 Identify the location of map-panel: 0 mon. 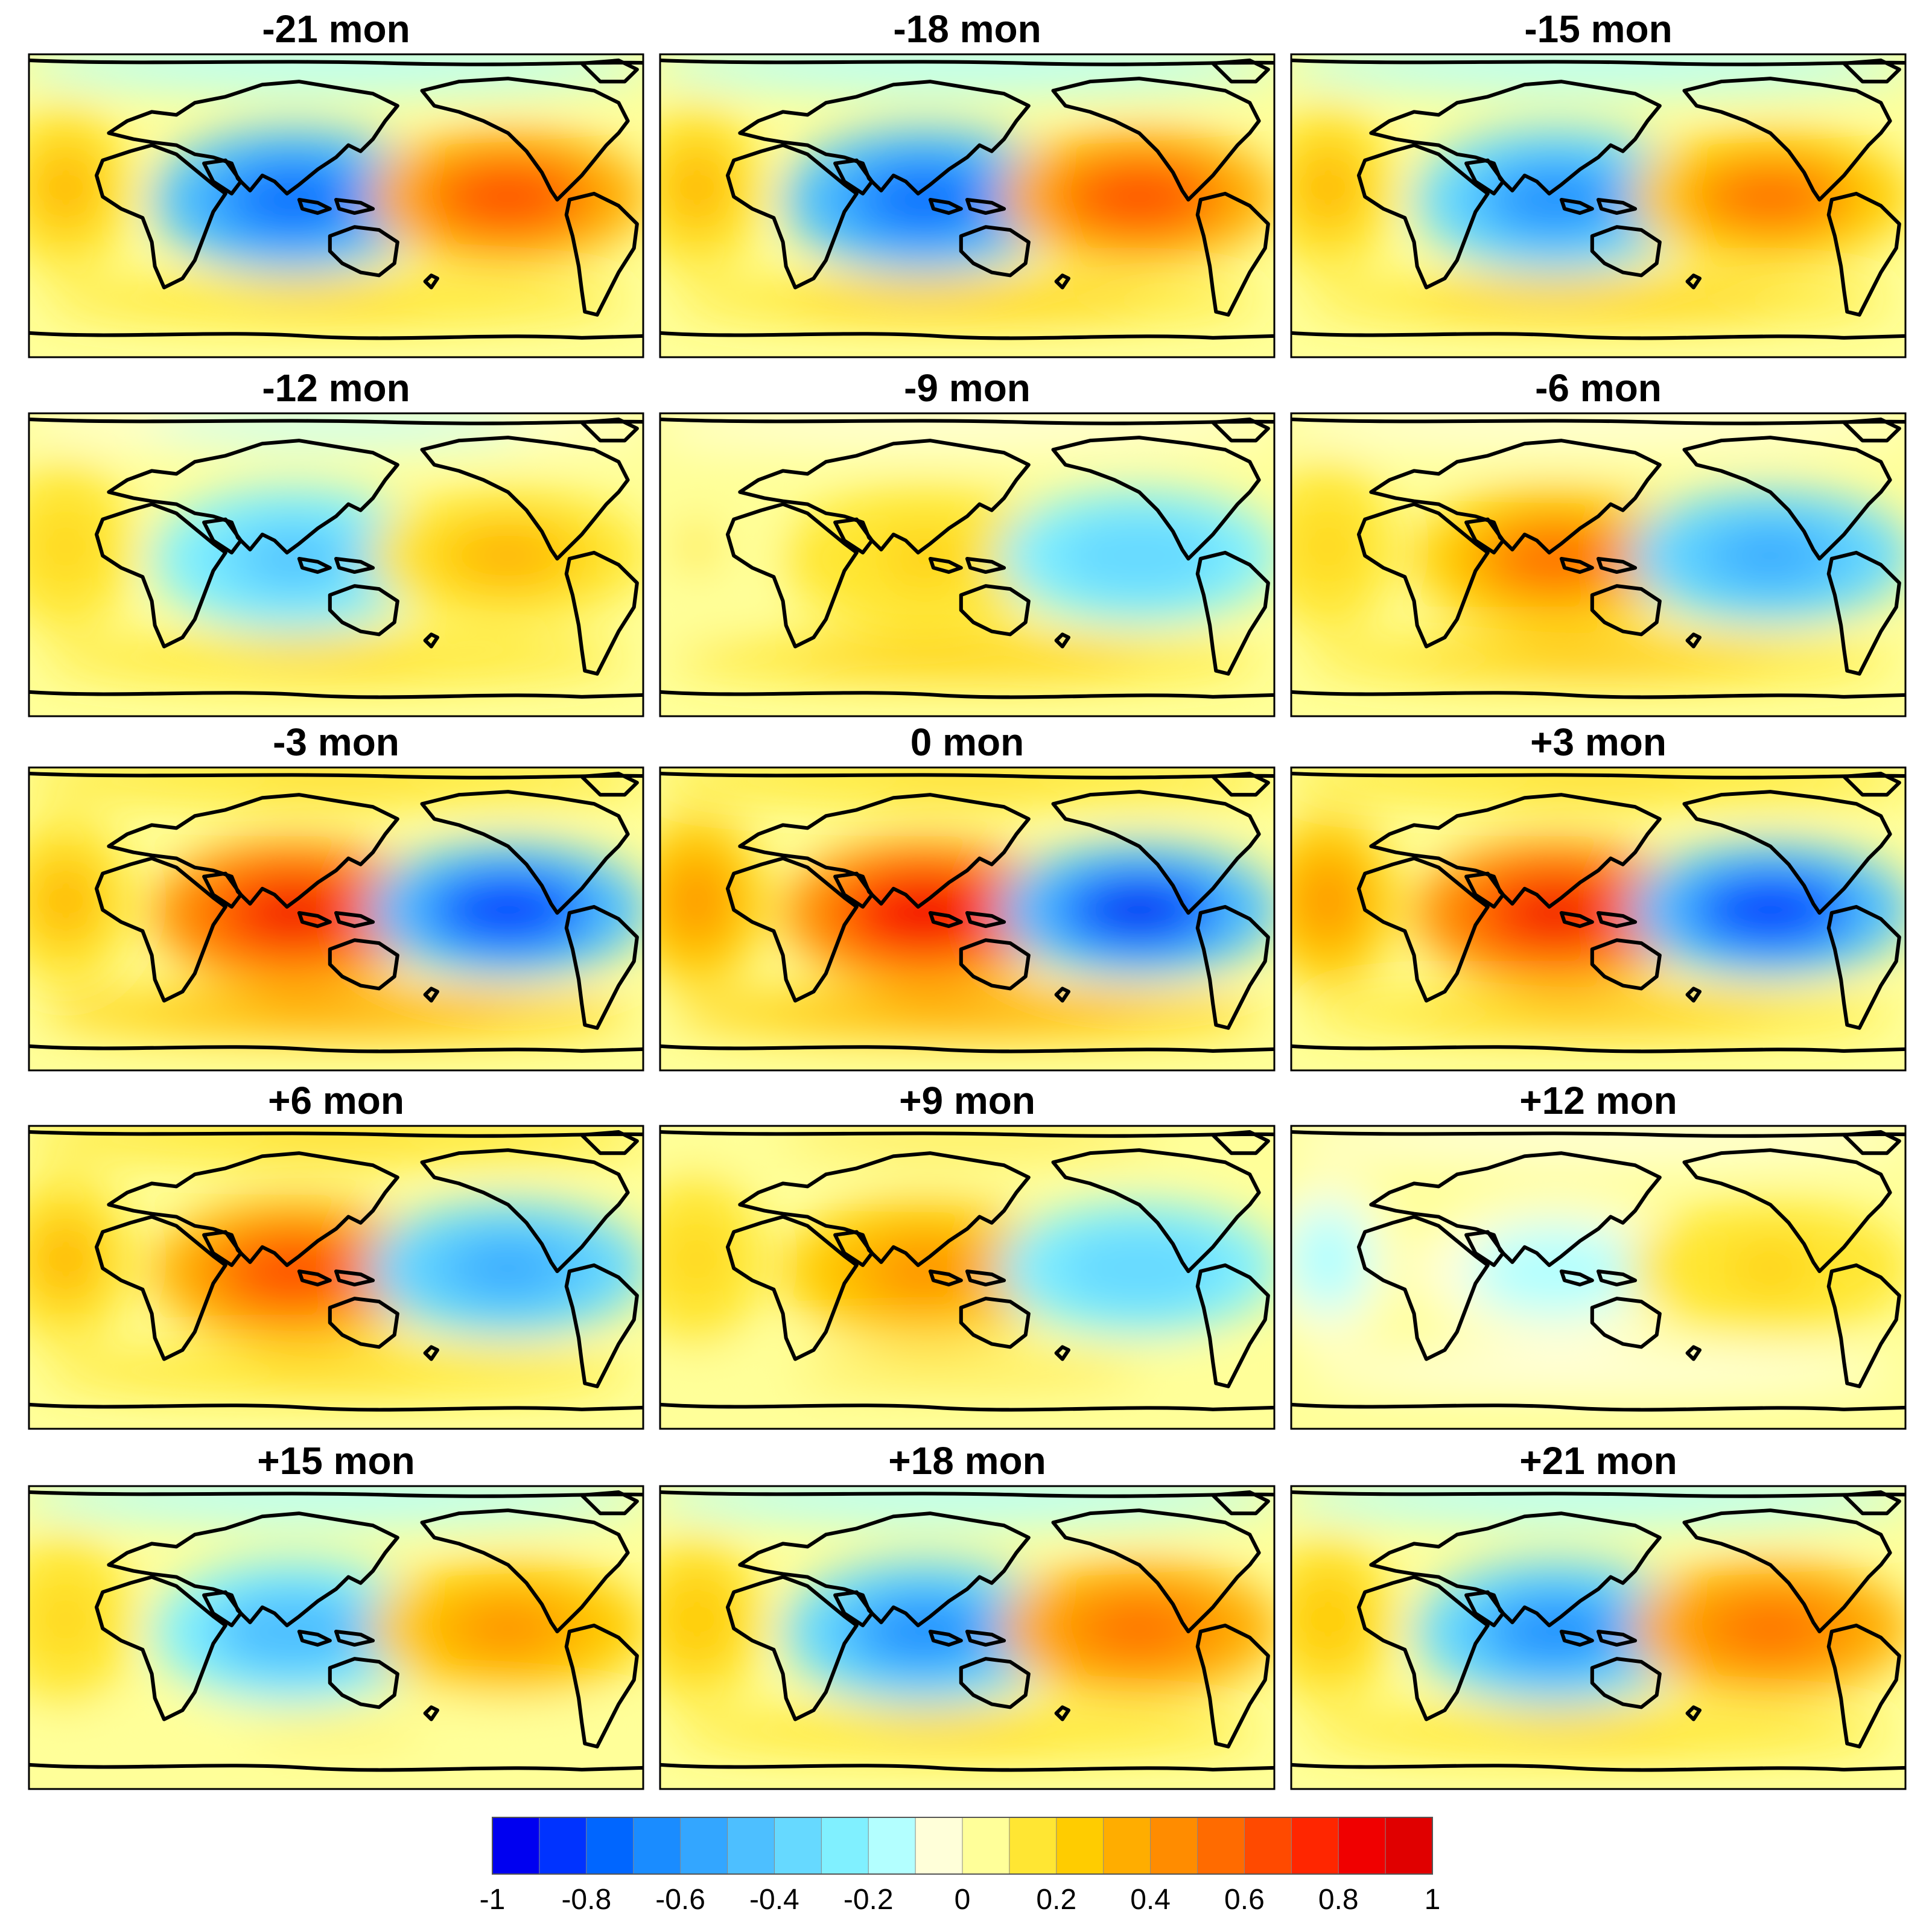
(968, 896).